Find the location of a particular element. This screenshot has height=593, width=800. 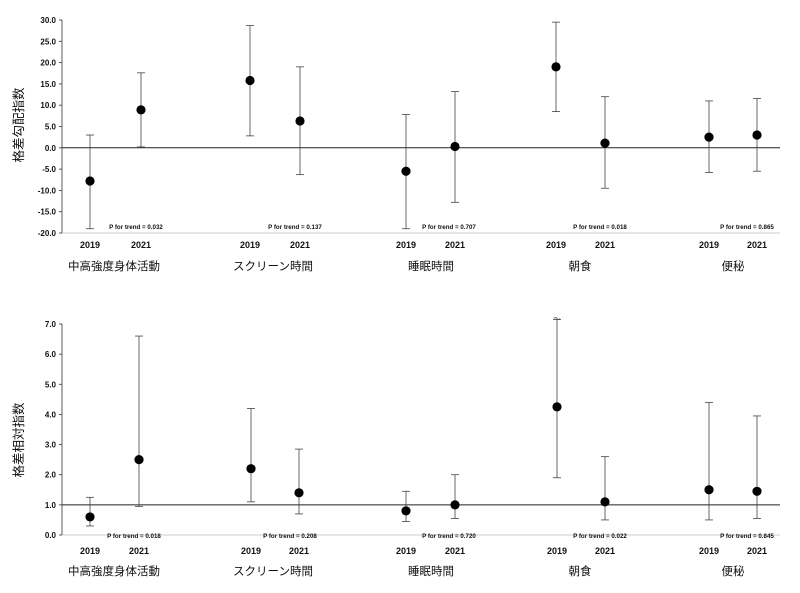

y-tick-label: 20.0 is located at coordinates (48, 63).